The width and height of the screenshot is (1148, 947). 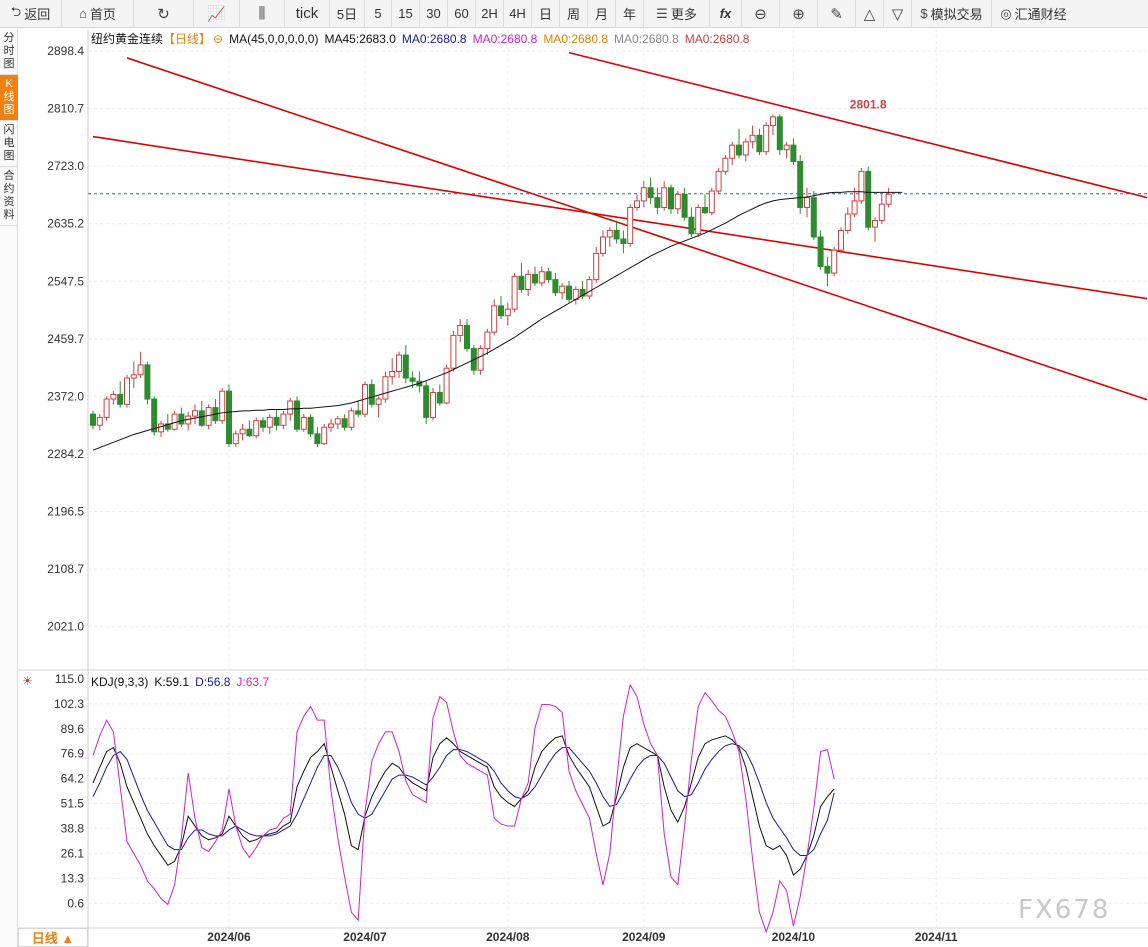 What do you see at coordinates (1033, 14) in the screenshot?
I see `brand-link: ◎ 汇通财经` at bounding box center [1033, 14].